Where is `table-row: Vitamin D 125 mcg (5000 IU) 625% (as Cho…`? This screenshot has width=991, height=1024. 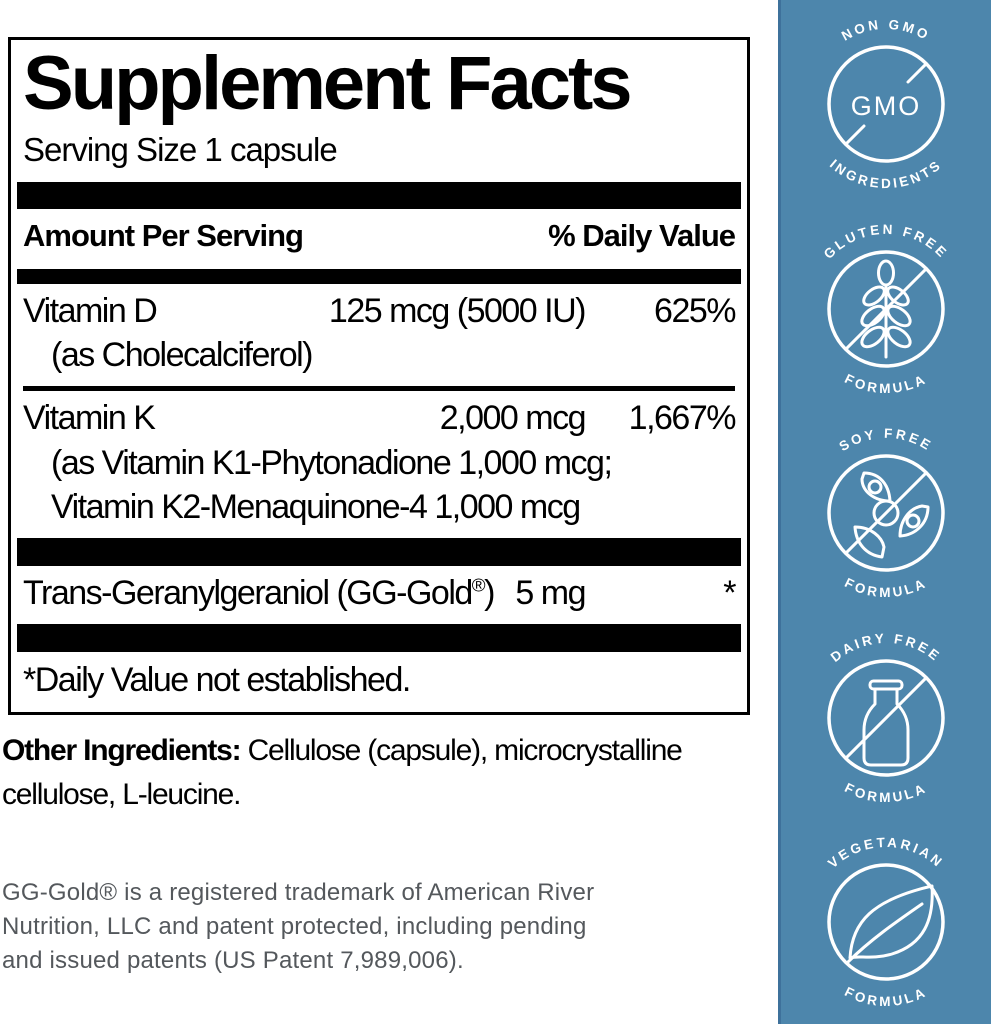 table-row: Vitamin D 125 mcg (5000 IU) 625% (as Cho… is located at coordinates (380, 335).